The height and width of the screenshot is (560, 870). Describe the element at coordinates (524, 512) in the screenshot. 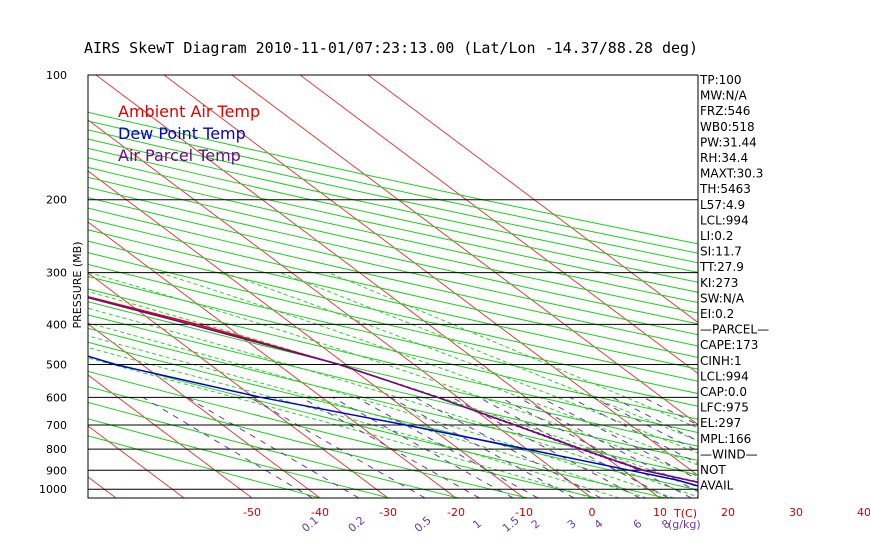

I see `bottom-temp-tick-label: -10` at that location.